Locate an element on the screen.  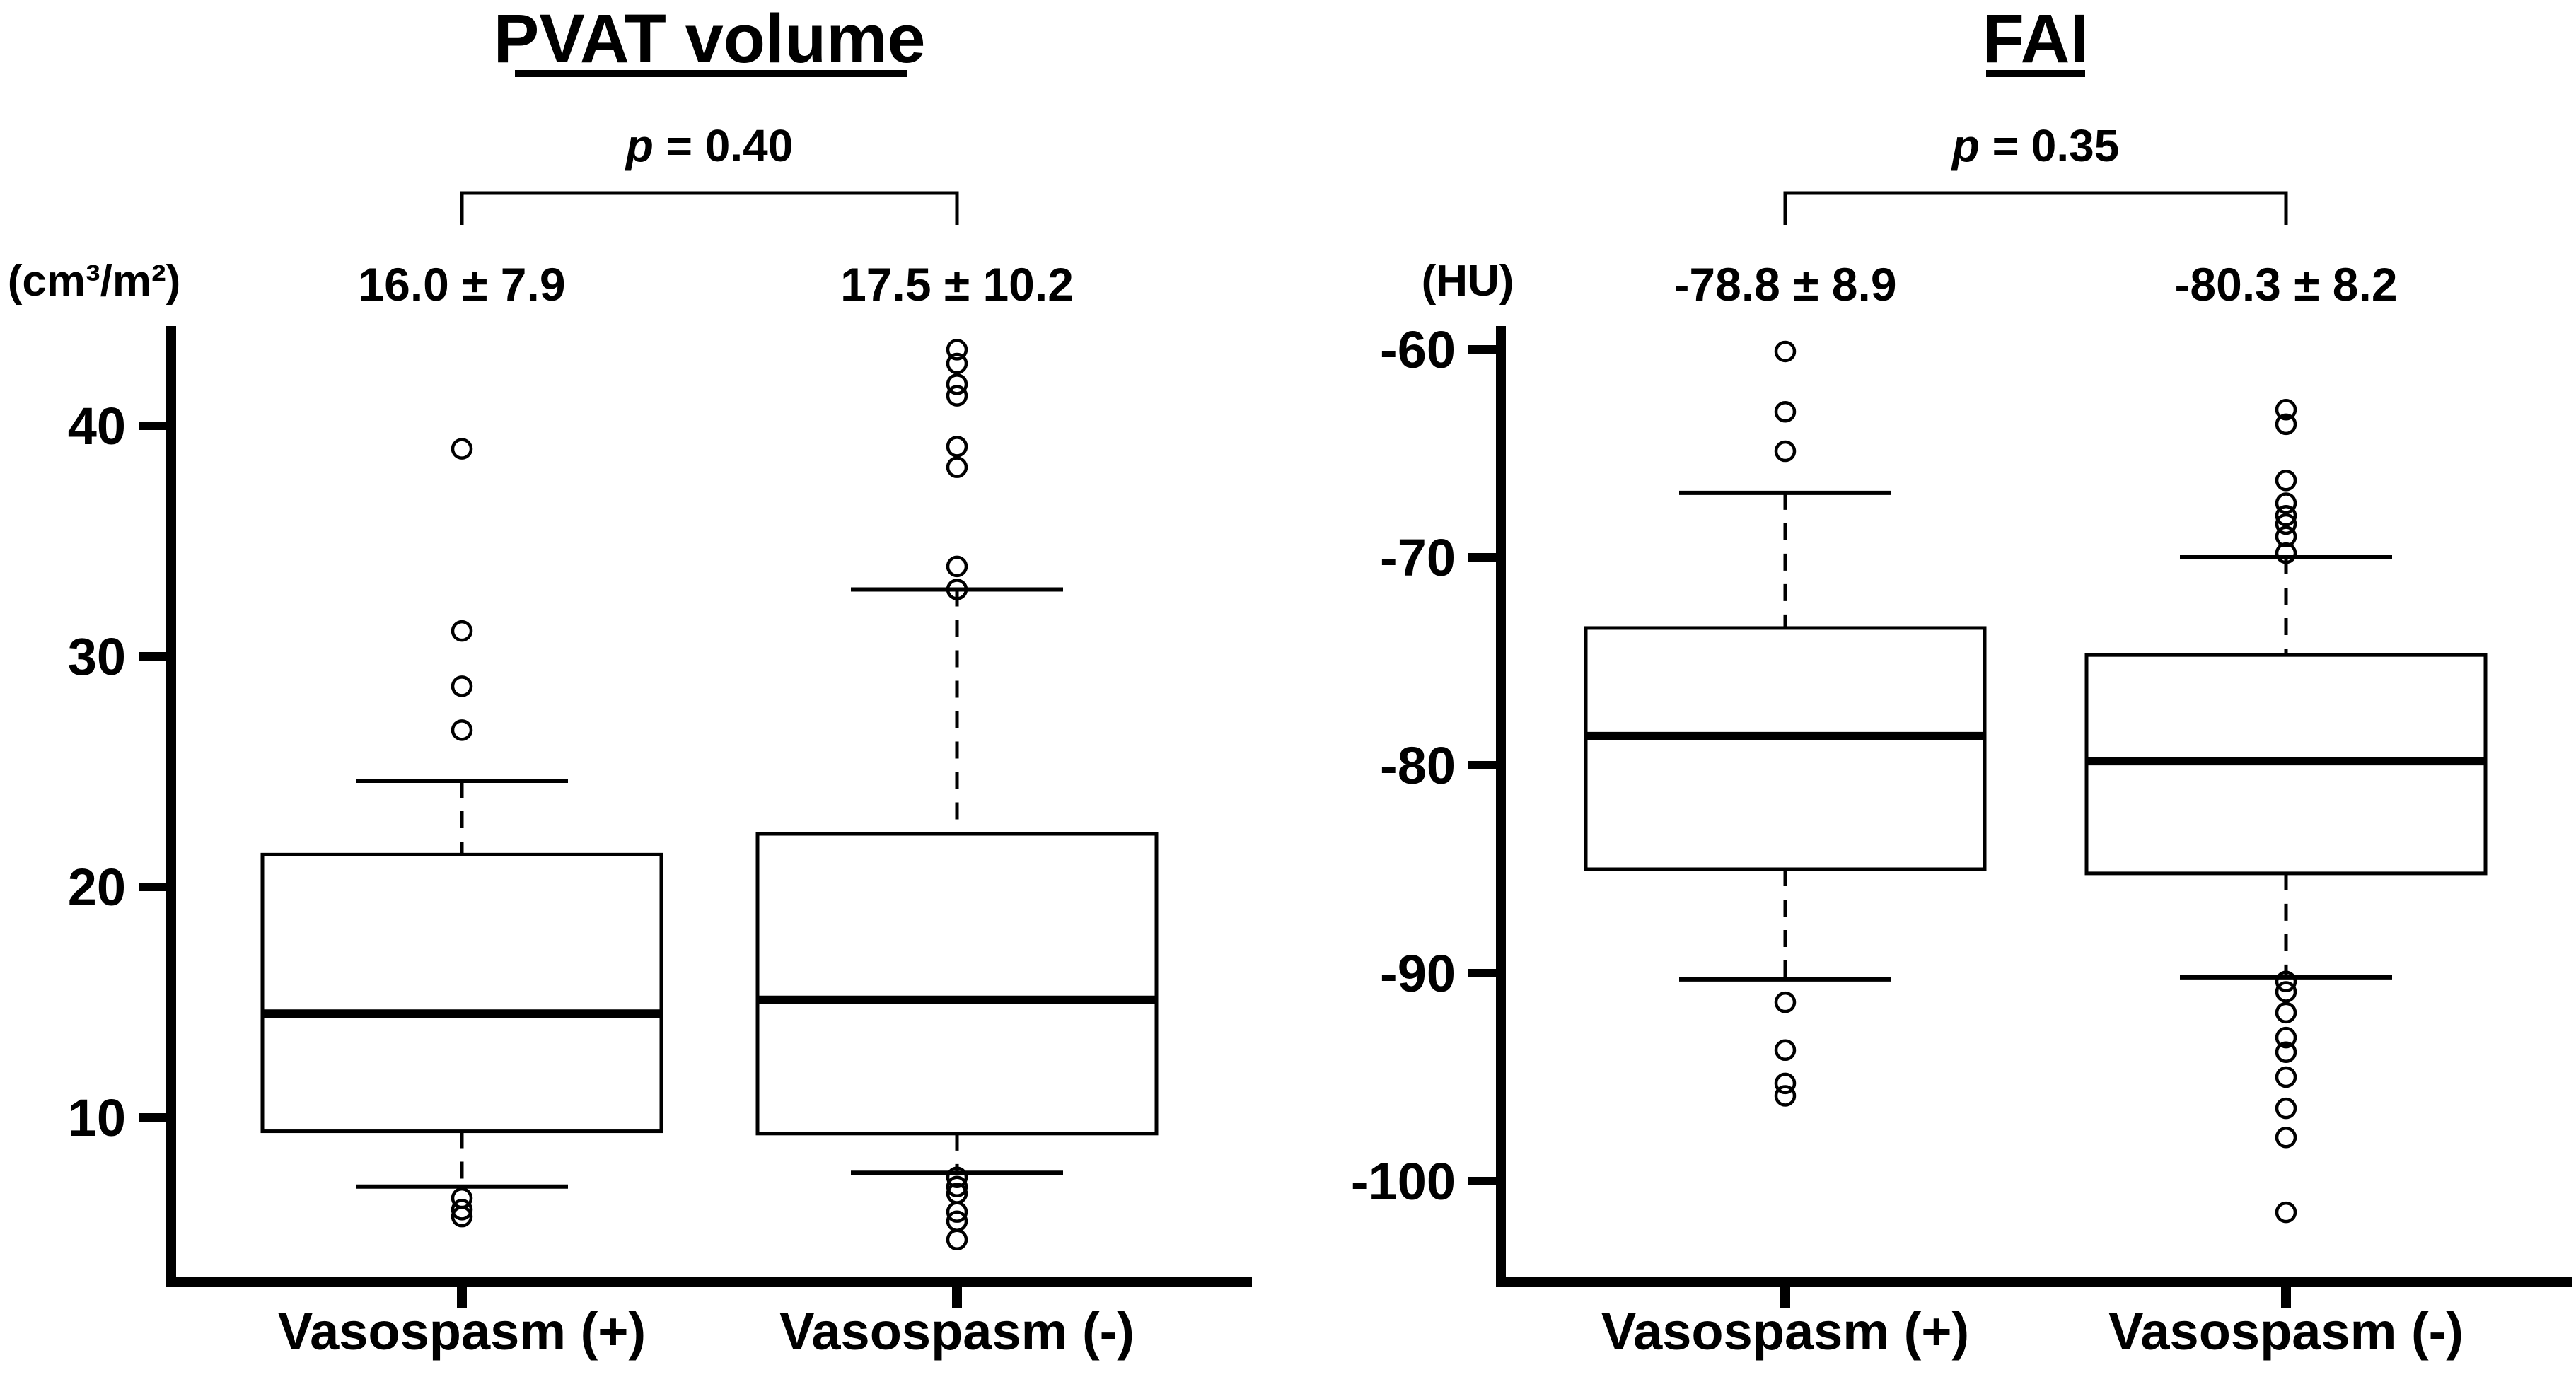
y-axis-tick-label: -70 is located at coordinates (1418, 557).